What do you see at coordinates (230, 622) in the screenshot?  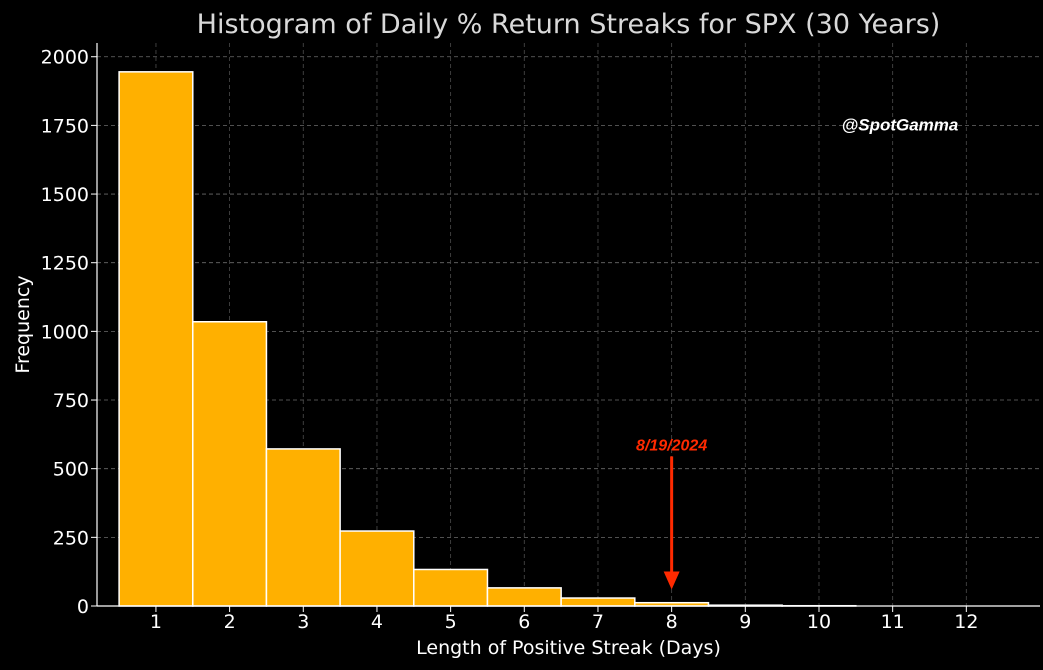 I see `x-tick-label: 2` at bounding box center [230, 622].